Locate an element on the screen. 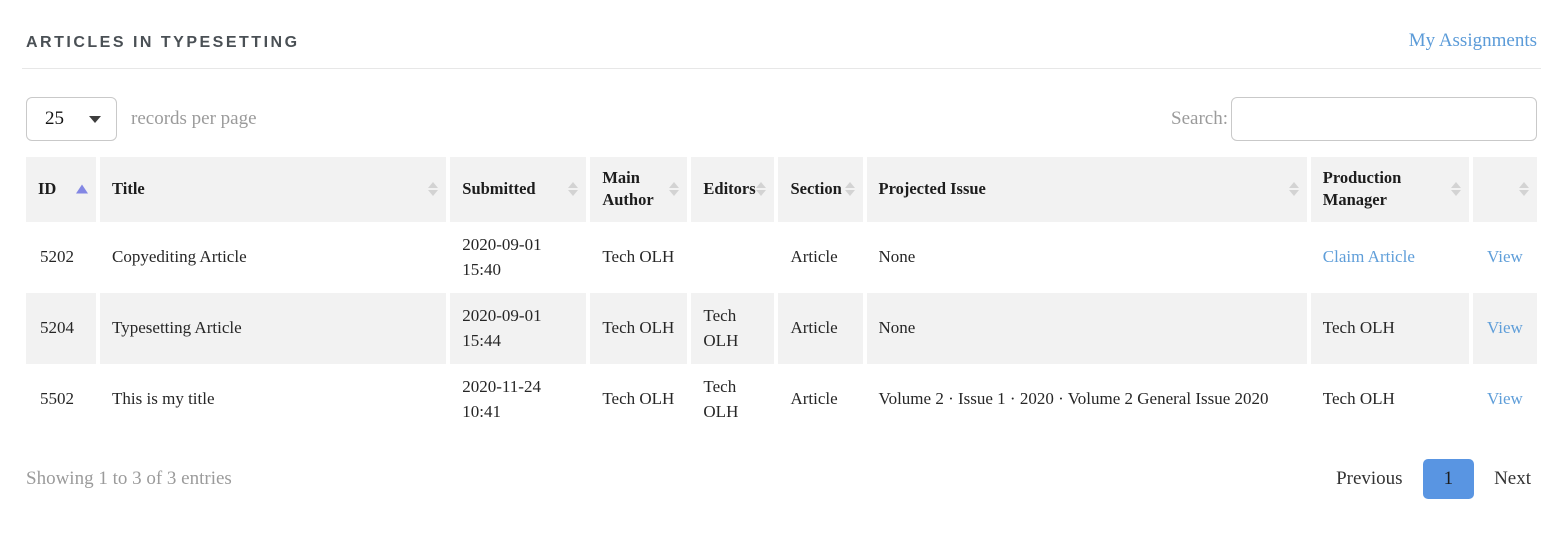 The image size is (1563, 545). cell-title: Typesetting Article is located at coordinates (273, 328).